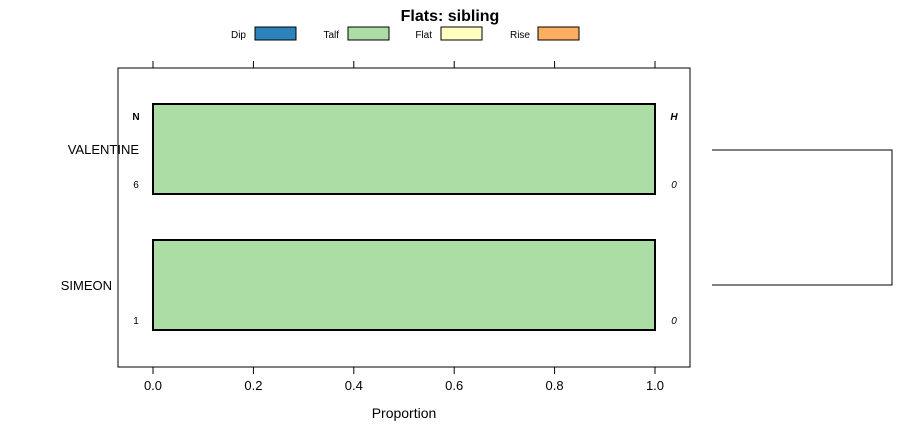  Describe the element at coordinates (86, 285) in the screenshot. I see `category-label-simeon: SIMEON` at that location.